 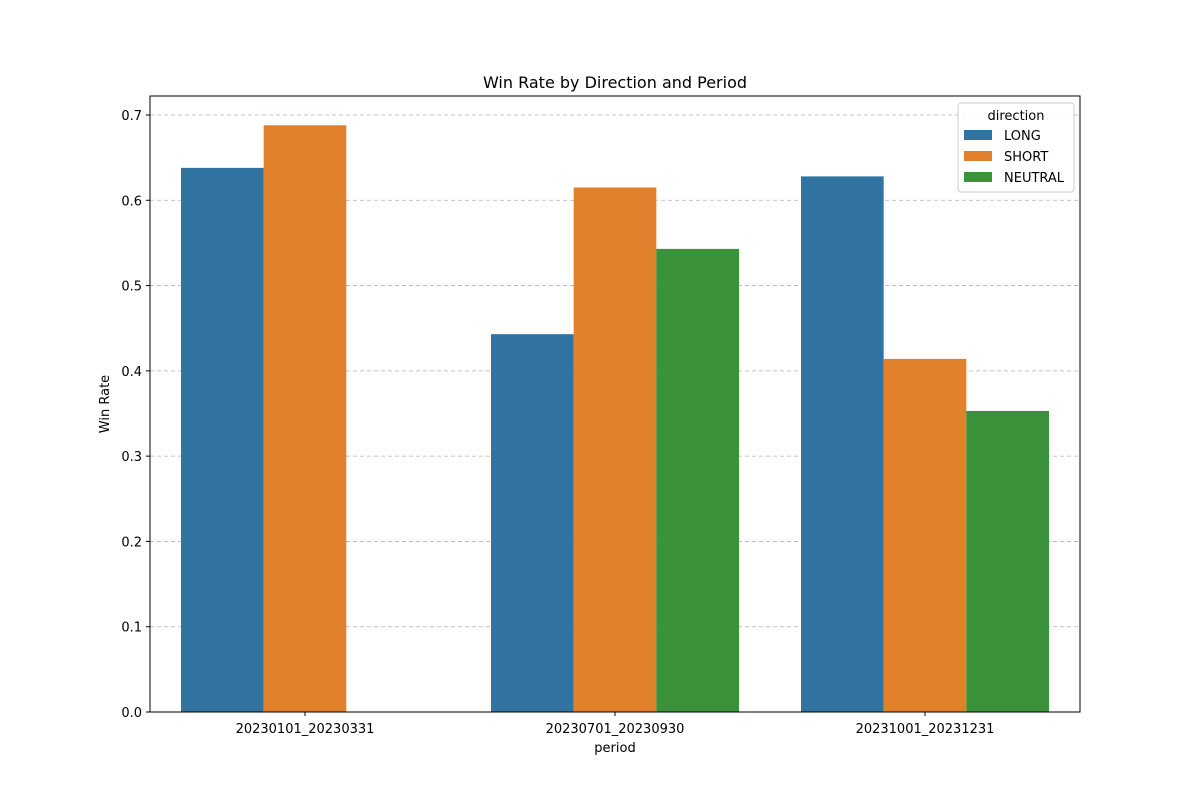 What do you see at coordinates (105, 404) in the screenshot?
I see `y-axis-label: Win Rate` at bounding box center [105, 404].